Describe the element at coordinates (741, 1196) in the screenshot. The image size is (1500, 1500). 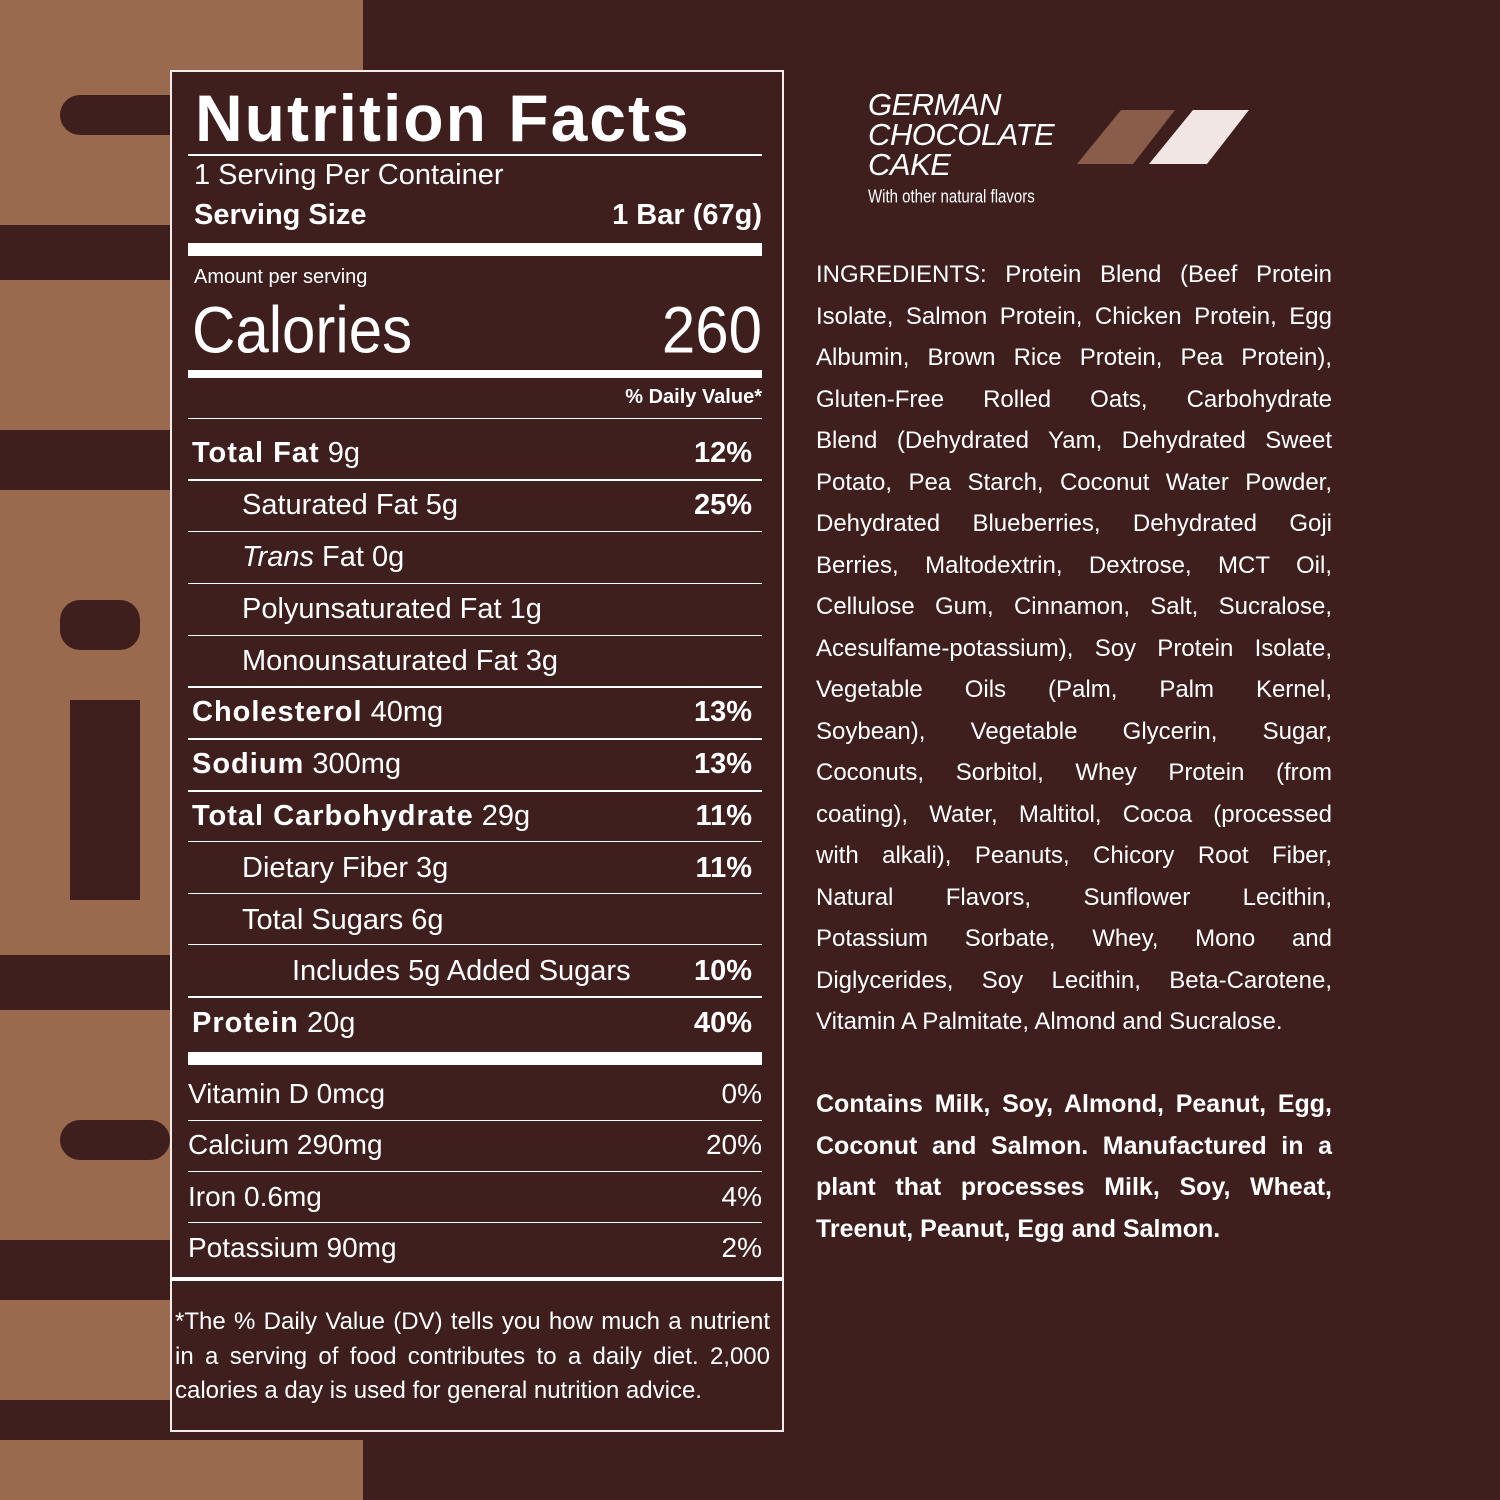
I see `vitamin-dv: 4%` at that location.